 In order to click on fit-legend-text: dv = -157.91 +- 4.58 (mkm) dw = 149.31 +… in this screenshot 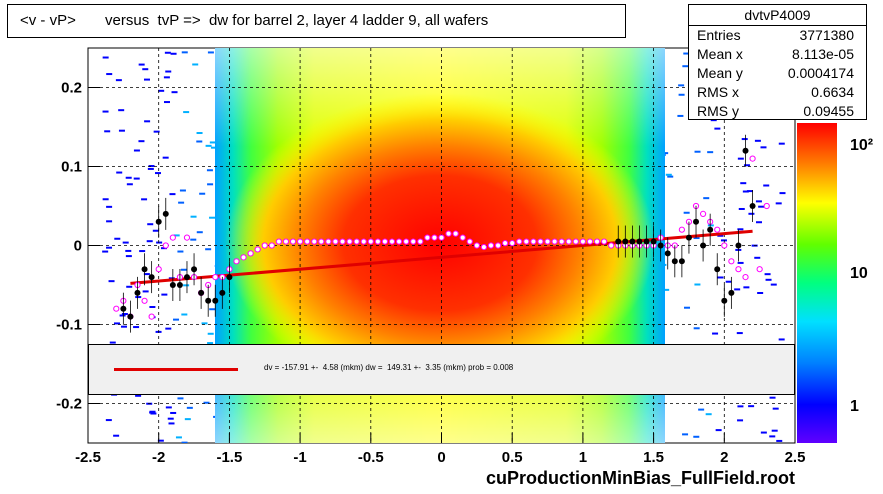, I will do `click(389, 367)`.